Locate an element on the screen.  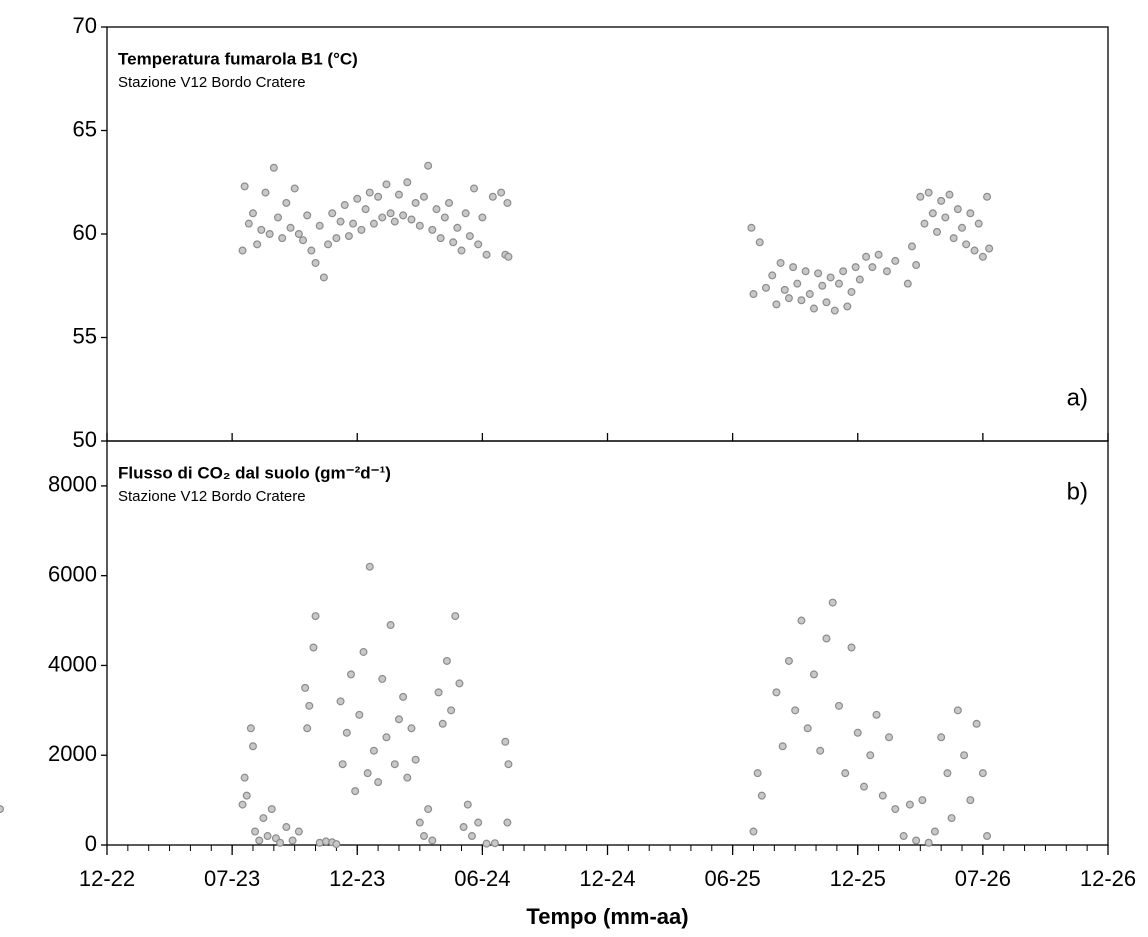
y-tick-label: 70 is located at coordinates (85, 25).